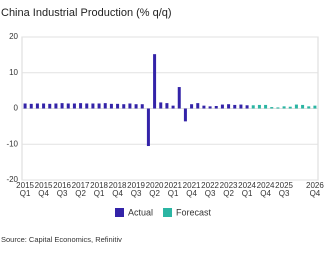  What do you see at coordinates (13, 72) in the screenshot?
I see `y-tick-label: 10` at bounding box center [13, 72].